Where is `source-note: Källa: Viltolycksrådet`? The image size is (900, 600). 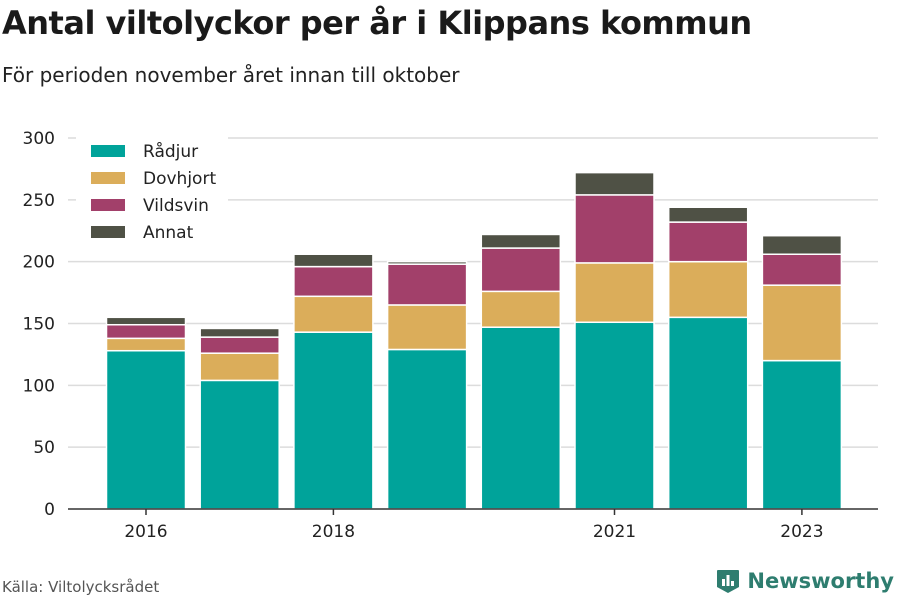
source-note: Källa: Viltolycksrådet is located at coordinates (81, 587).